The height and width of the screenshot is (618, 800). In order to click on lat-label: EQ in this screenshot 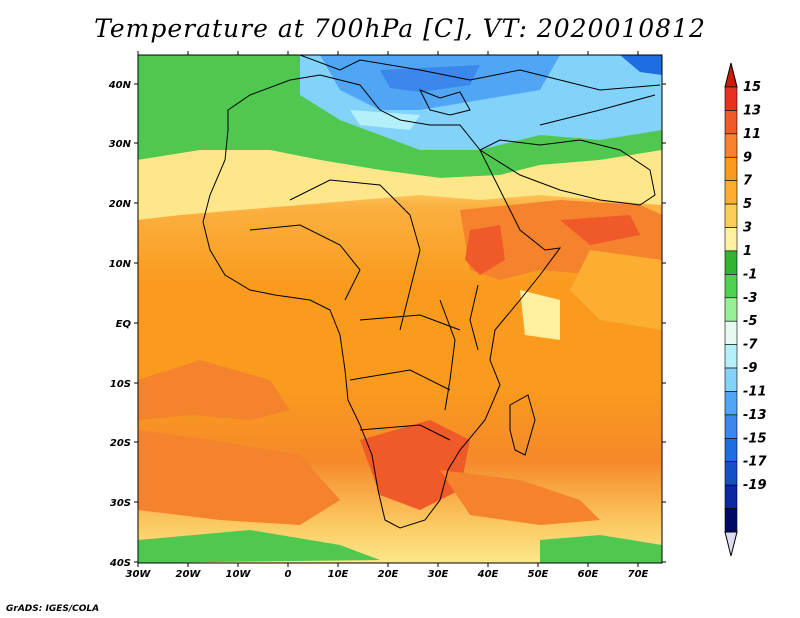, I will do `click(124, 324)`.